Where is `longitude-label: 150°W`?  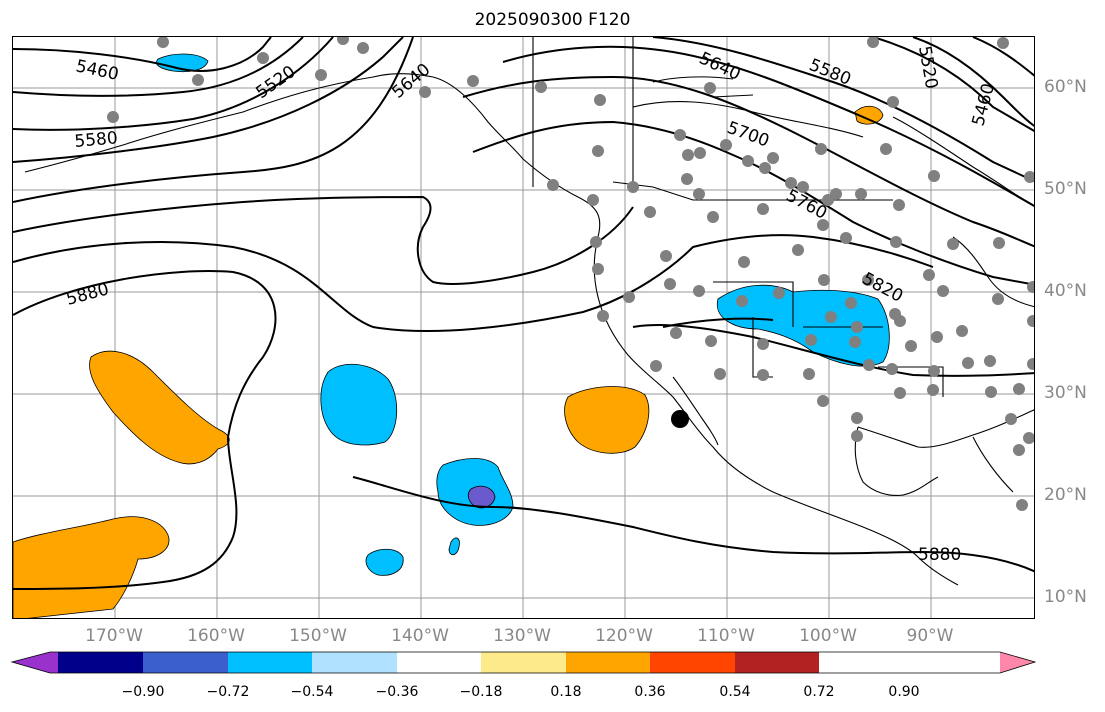 longitude-label: 150°W is located at coordinates (318, 636).